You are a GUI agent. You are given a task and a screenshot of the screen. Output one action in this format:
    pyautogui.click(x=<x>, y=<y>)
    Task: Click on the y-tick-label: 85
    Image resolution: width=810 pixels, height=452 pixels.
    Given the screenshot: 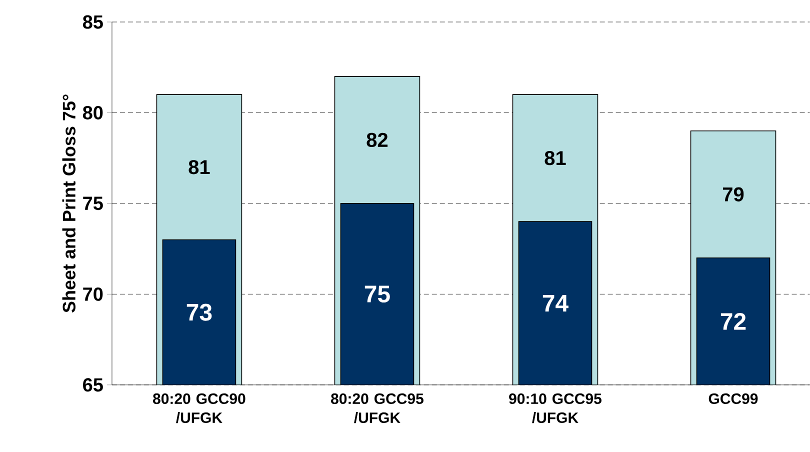 What is the action you would take?
    pyautogui.click(x=92, y=22)
    